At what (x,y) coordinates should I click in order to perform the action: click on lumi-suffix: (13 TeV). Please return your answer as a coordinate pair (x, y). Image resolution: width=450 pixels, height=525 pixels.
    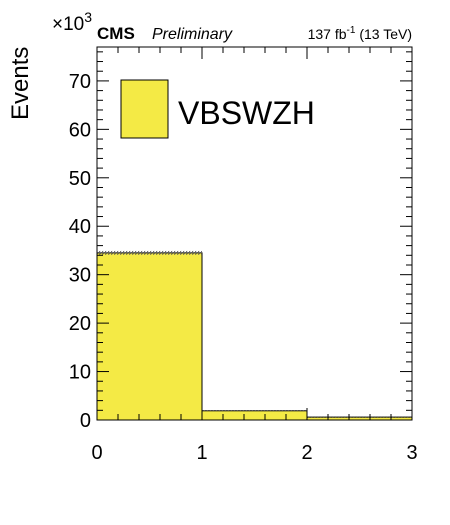
    Looking at the image, I should click on (383, 34).